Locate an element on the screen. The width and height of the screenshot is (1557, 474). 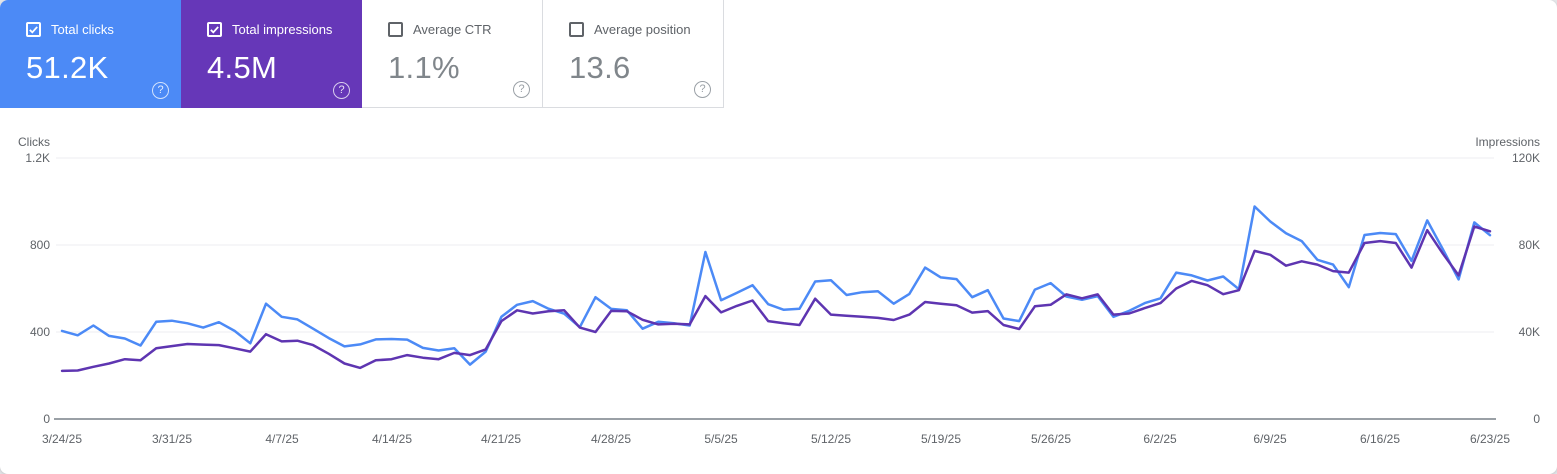
left-axis-tick: 0 is located at coordinates (46, 419).